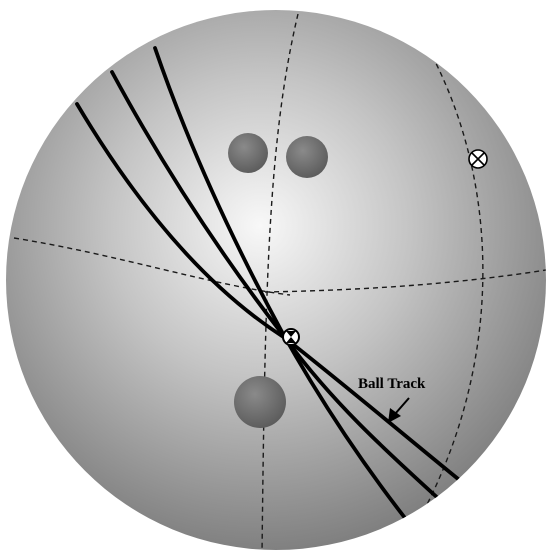  I want to click on ball-track-label: Ball Track, so click(392, 384).